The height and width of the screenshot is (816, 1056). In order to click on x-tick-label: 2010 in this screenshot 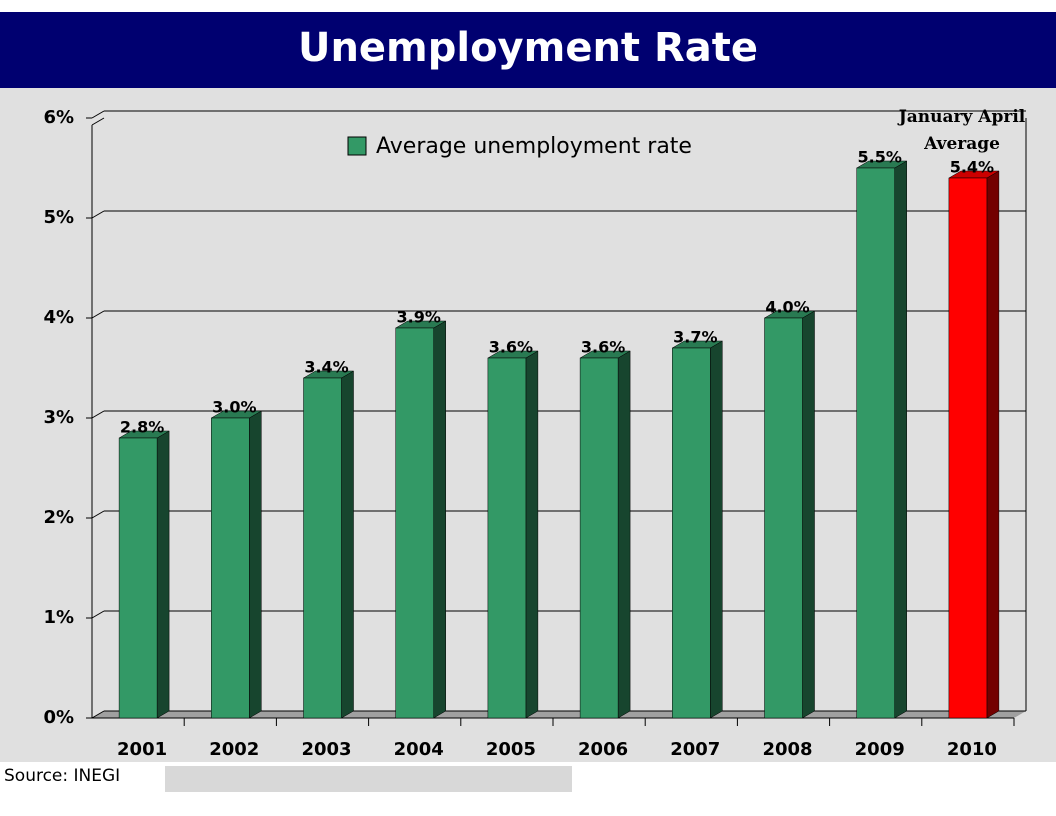, I will do `click(972, 749)`.